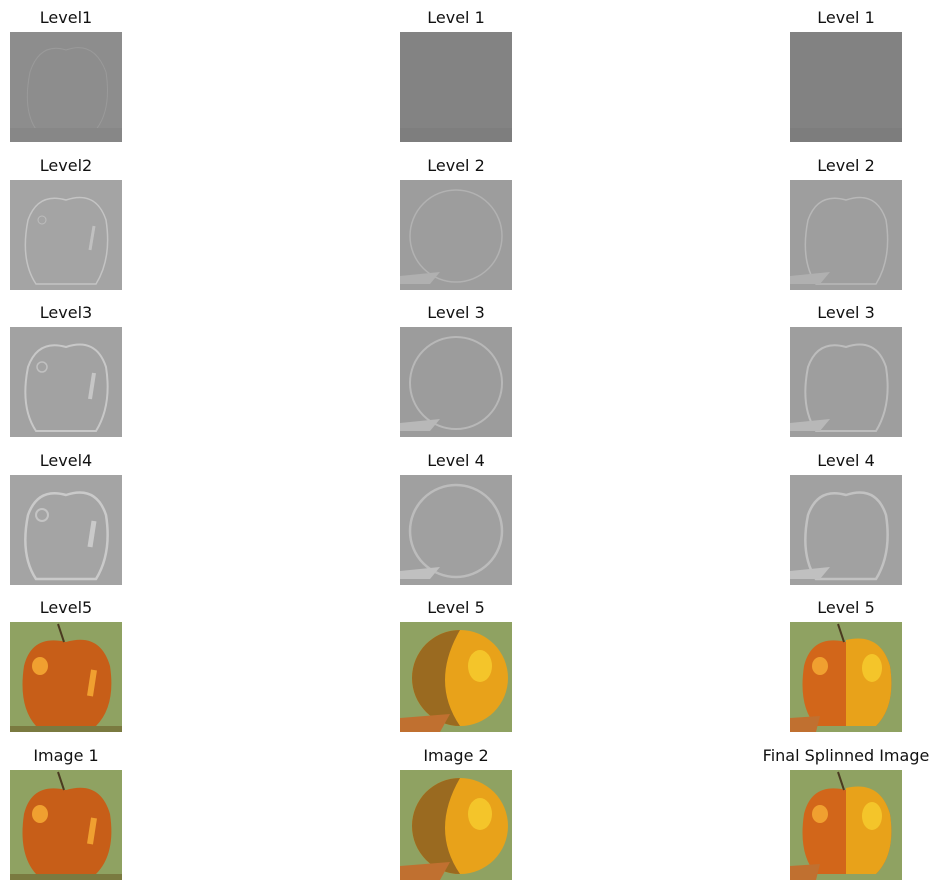 The height and width of the screenshot is (891, 941). What do you see at coordinates (456, 755) in the screenshot?
I see `panel-title: Image 2` at bounding box center [456, 755].